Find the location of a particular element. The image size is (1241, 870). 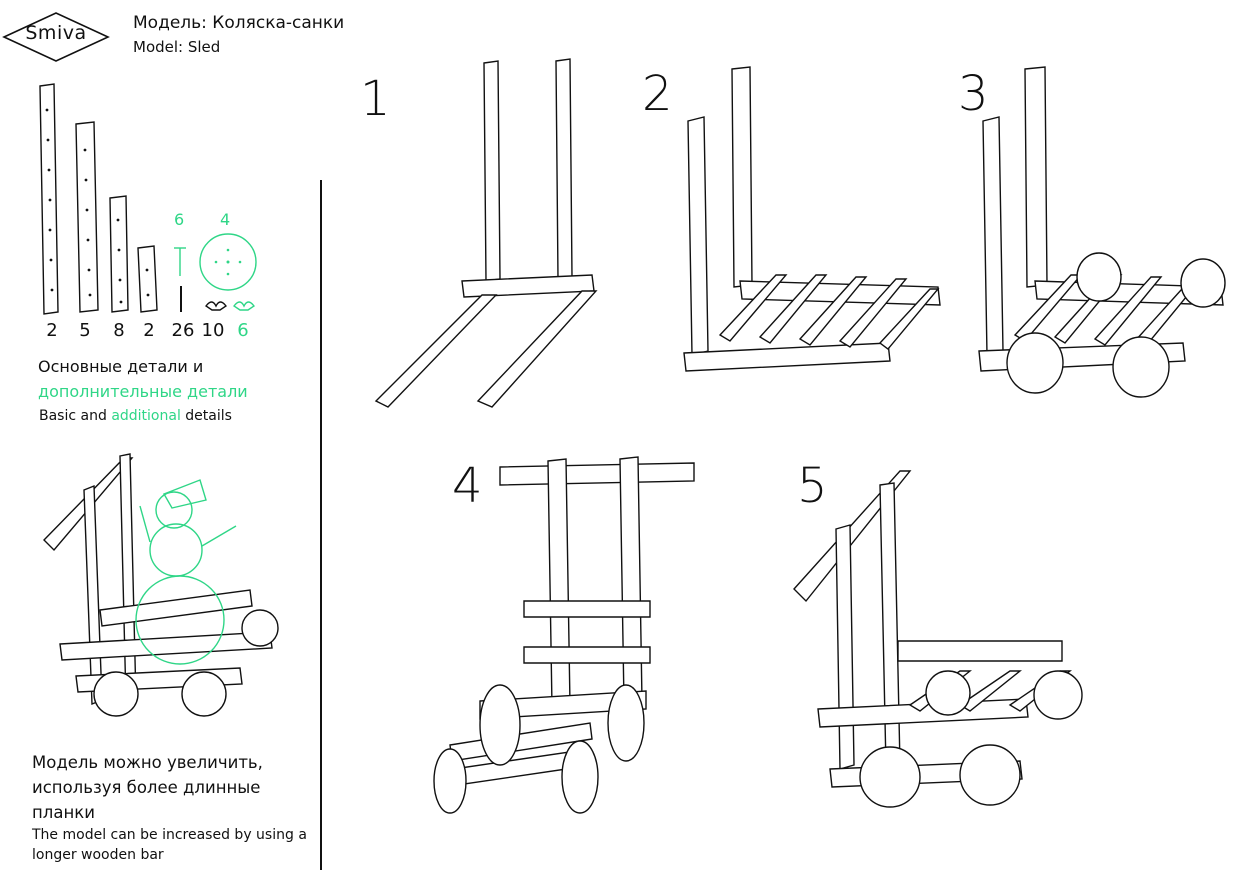

model-title-ru: Модель: Коляска-санки is located at coordinates (239, 23).